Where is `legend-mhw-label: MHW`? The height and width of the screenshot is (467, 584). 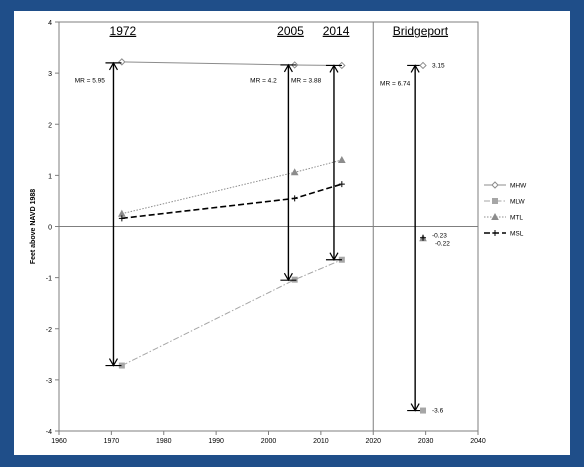 legend-mhw-label: MHW is located at coordinates (518, 186).